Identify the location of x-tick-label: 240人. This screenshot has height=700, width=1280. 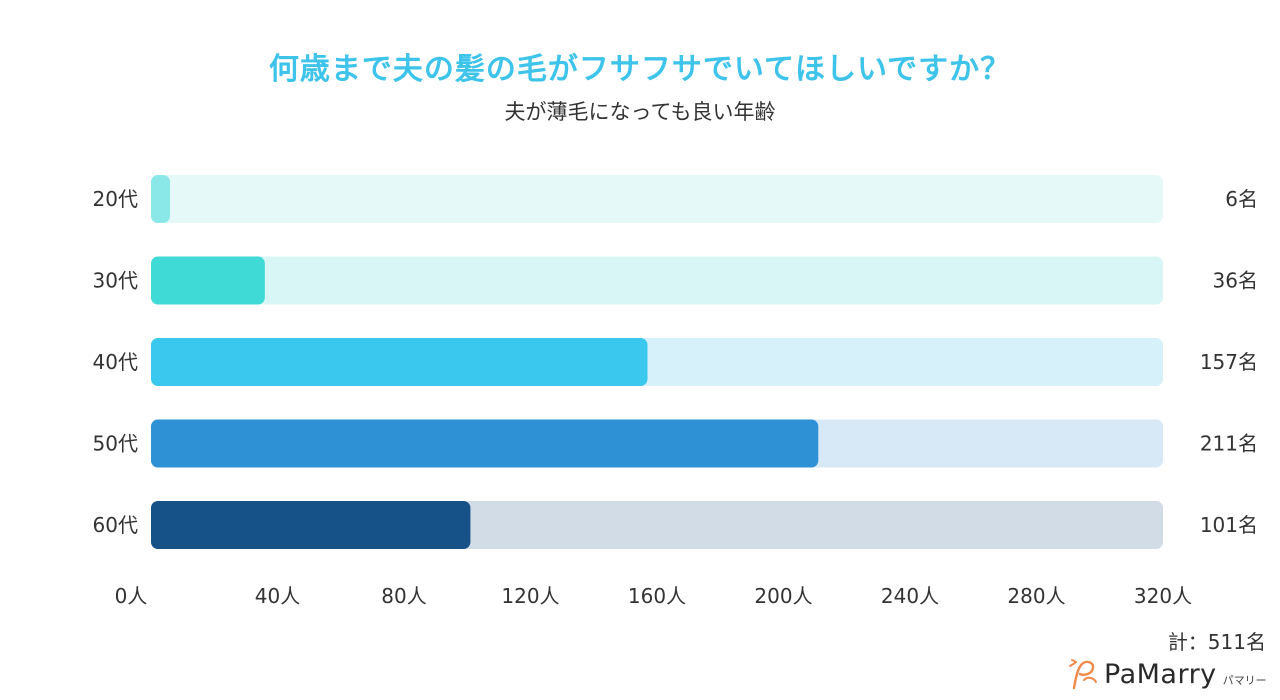
(910, 596).